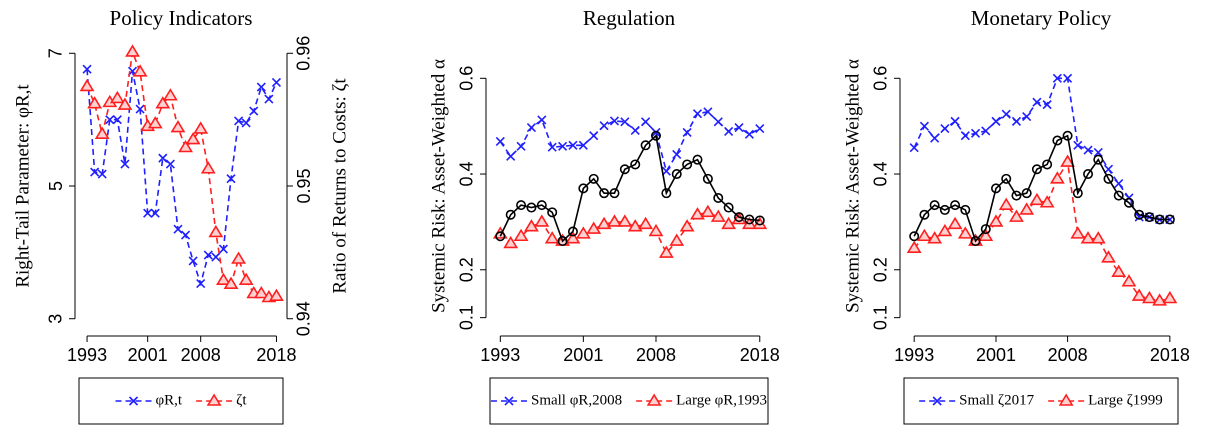  What do you see at coordinates (56, 53) in the screenshot?
I see `y-tick-label: 7` at bounding box center [56, 53].